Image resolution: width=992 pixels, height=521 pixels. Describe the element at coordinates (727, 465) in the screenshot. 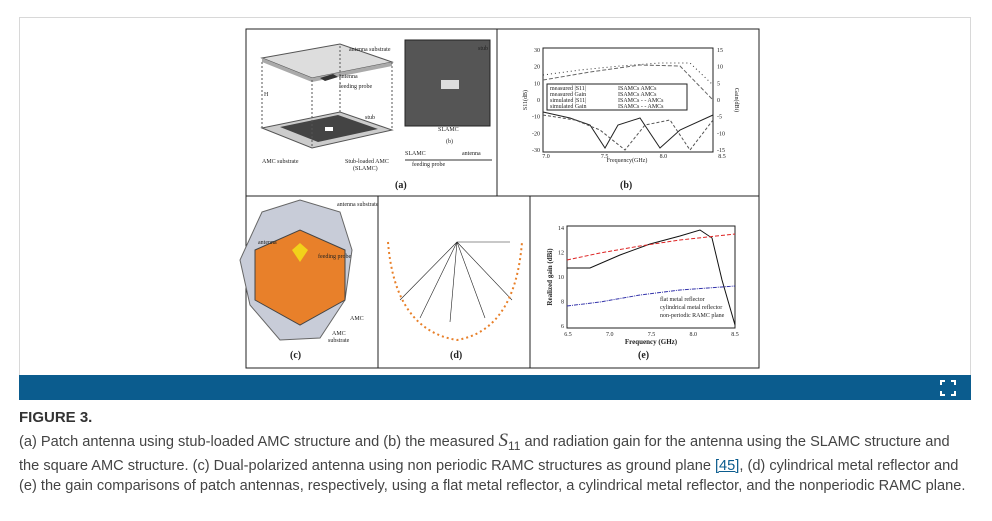

I see `reference-link: [45]` at that location.